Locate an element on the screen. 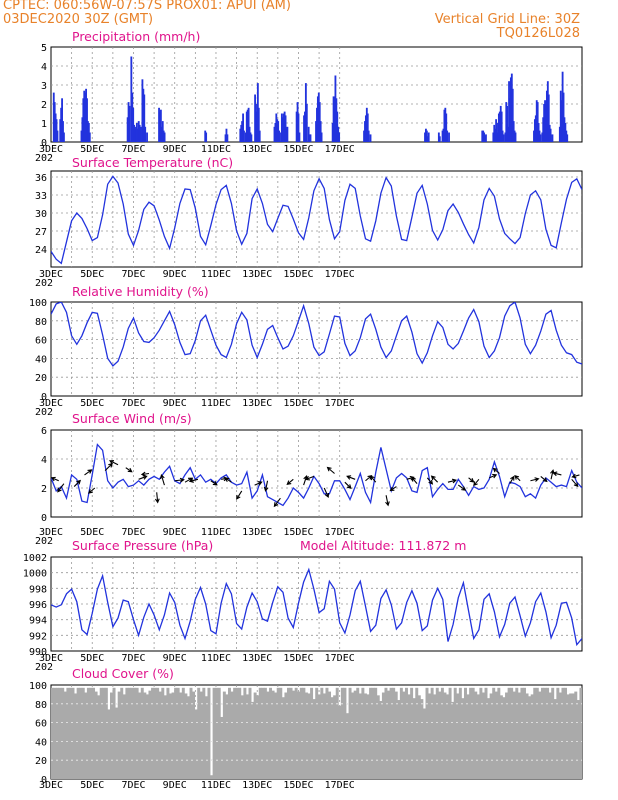  x-tick-label: 5DEC is located at coordinates (92, 785).